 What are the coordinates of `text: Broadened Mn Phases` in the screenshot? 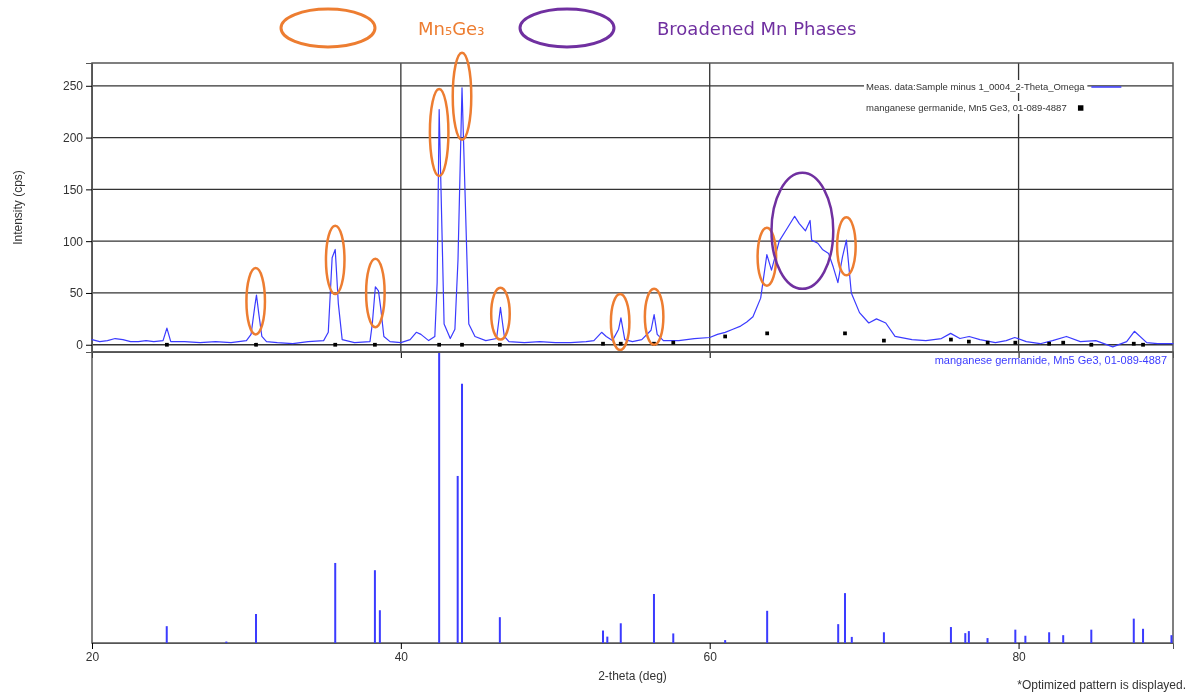 It's located at (757, 28).